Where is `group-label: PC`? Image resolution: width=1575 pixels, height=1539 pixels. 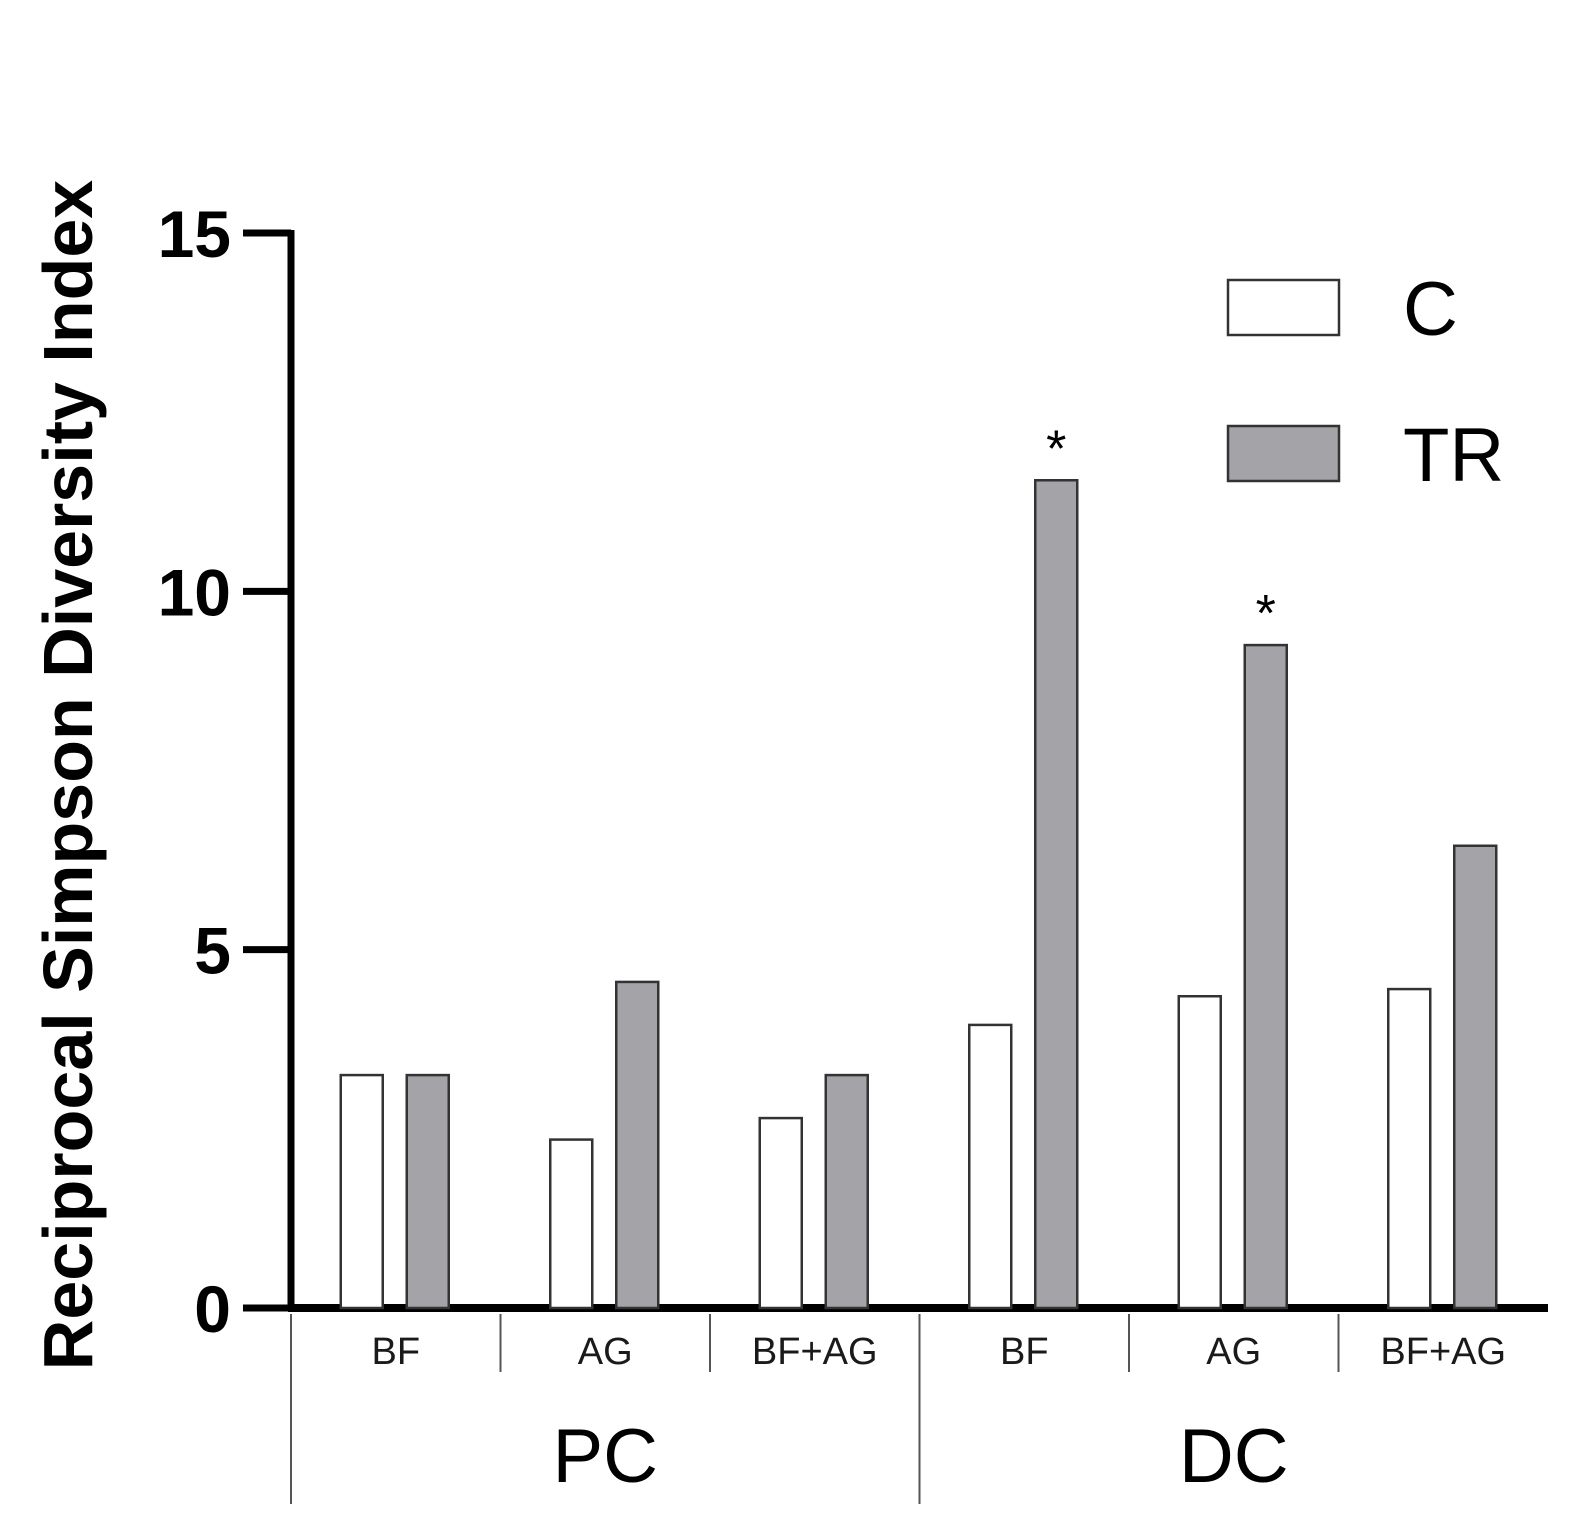 group-label: PC is located at coordinates (605, 1456).